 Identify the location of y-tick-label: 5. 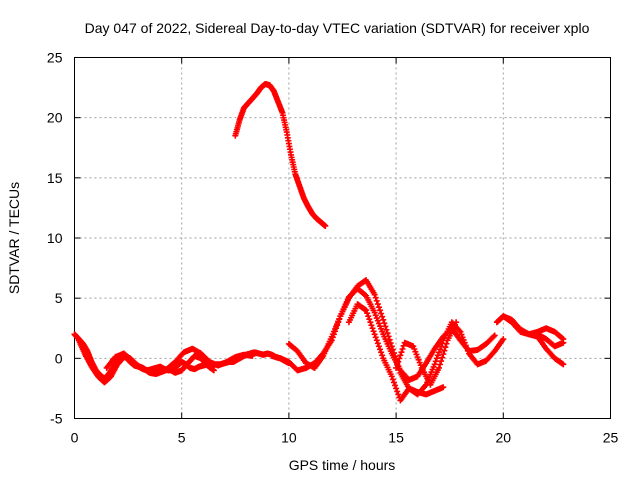
(59, 298).